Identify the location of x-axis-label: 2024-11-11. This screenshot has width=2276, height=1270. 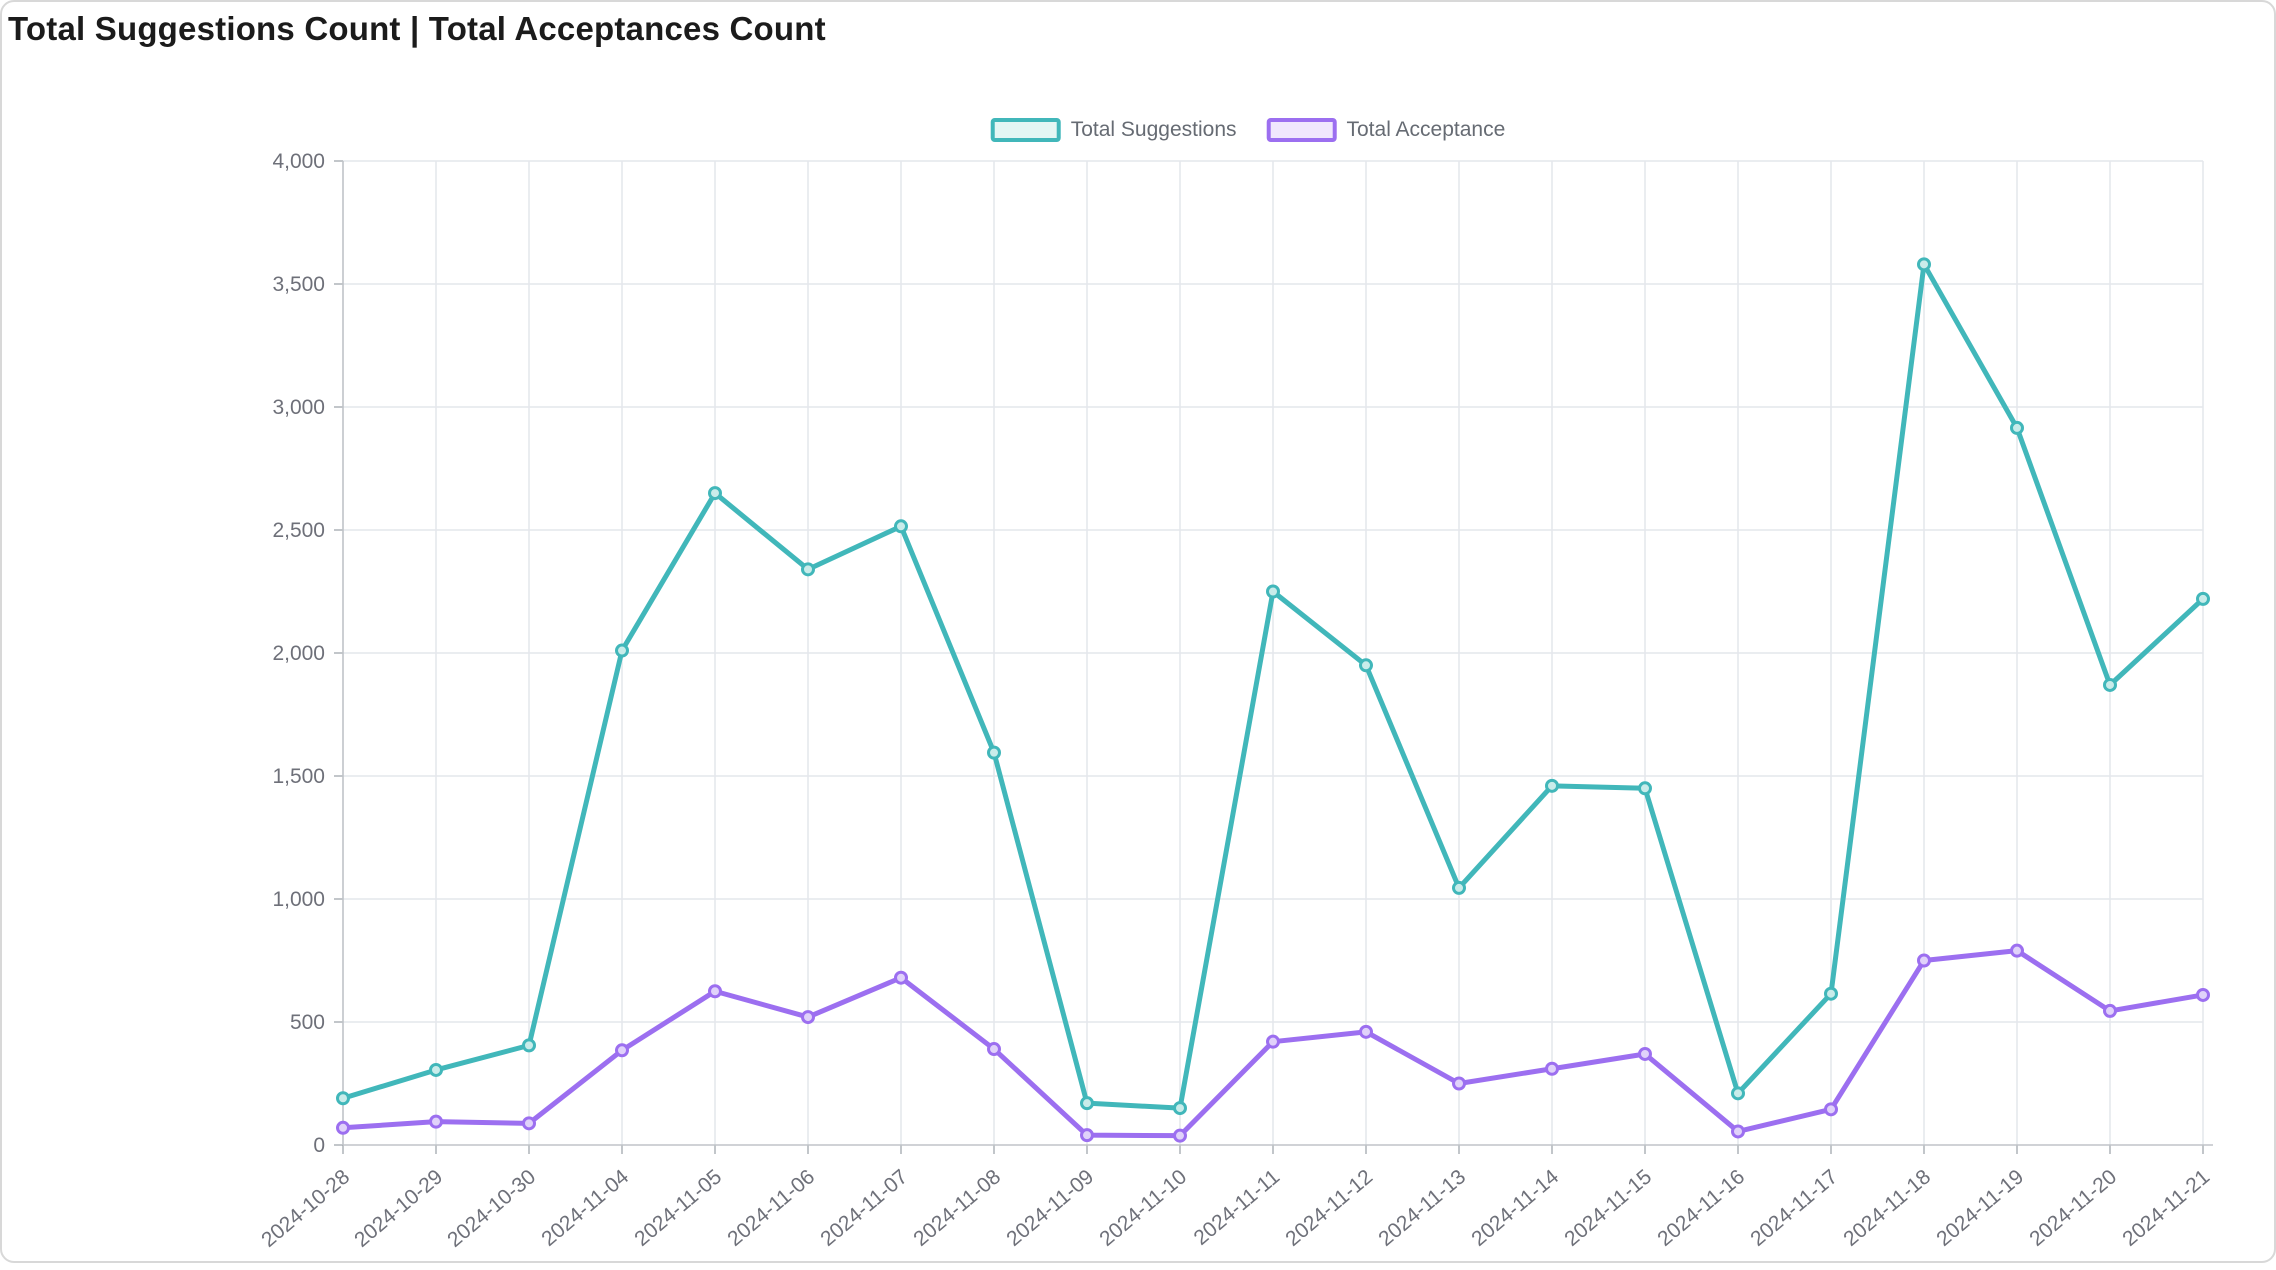
(1237, 1207).